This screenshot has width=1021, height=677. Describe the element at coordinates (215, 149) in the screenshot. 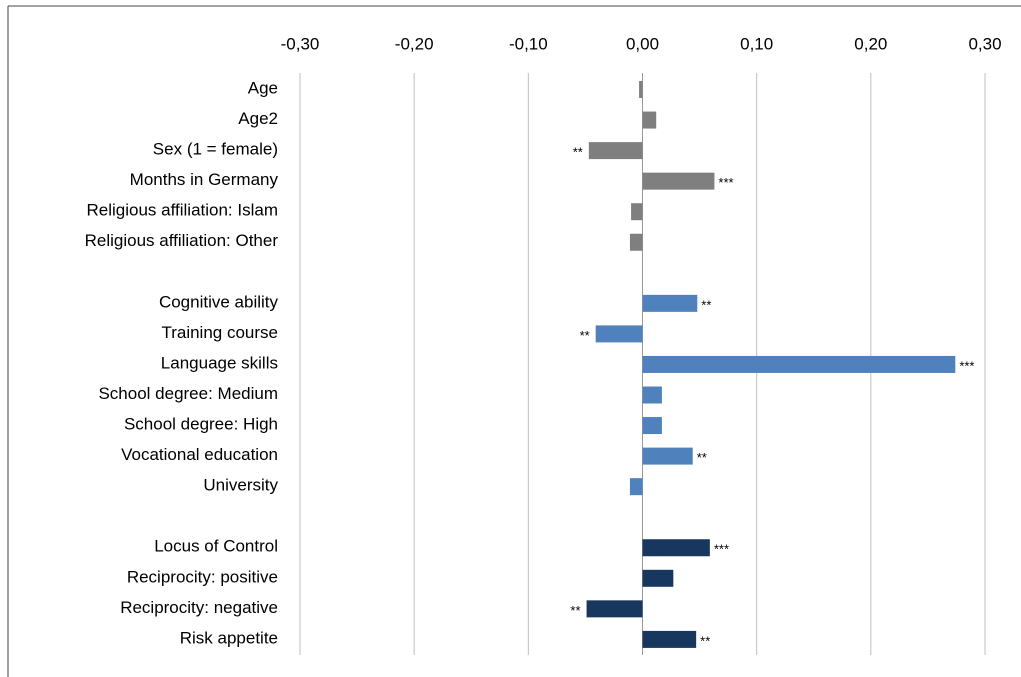

I see `y-tick-label: Sex (1 = female)` at that location.